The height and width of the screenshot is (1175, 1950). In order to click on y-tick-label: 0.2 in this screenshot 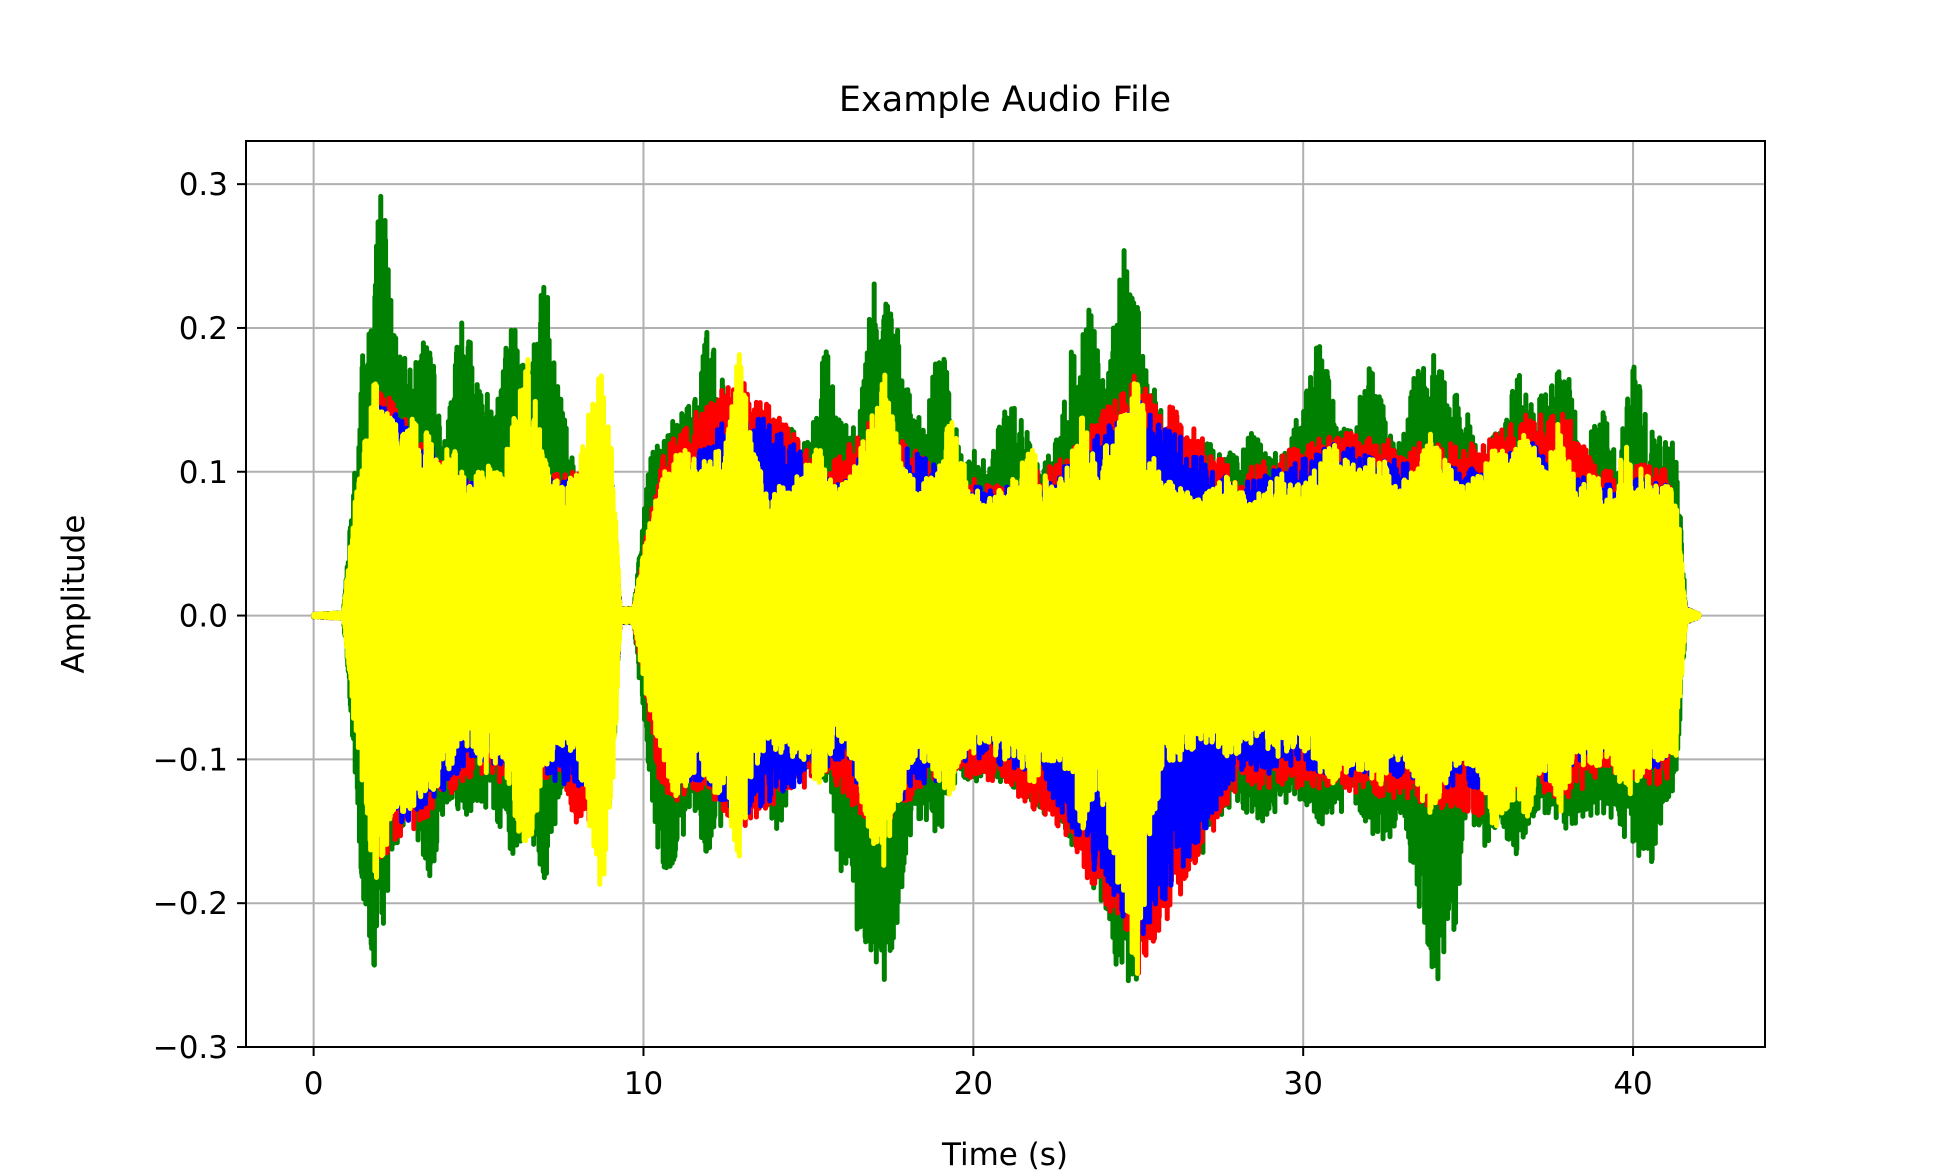, I will do `click(203, 329)`.